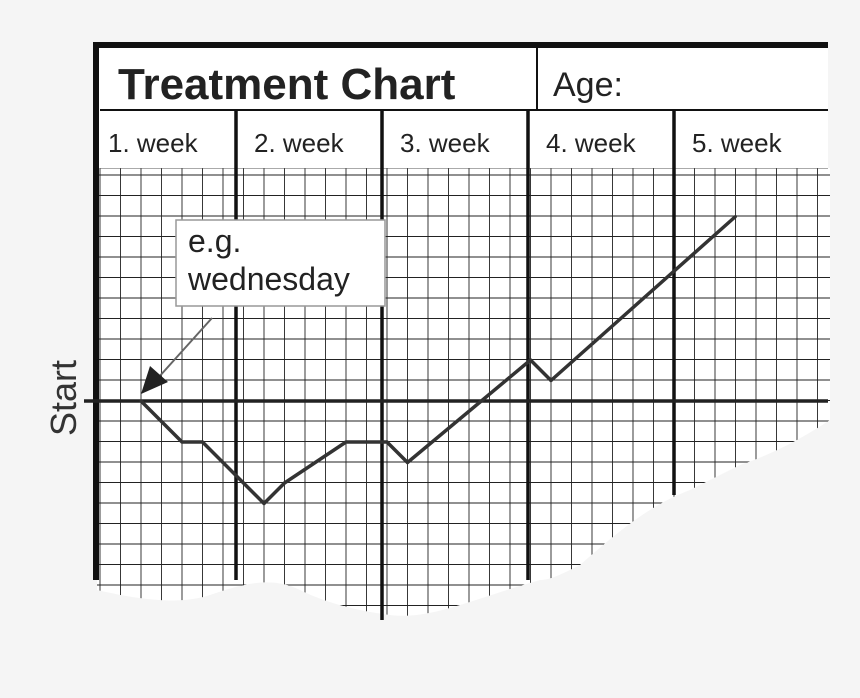  Describe the element at coordinates (737, 143) in the screenshot. I see `week-label: 5. week` at that location.